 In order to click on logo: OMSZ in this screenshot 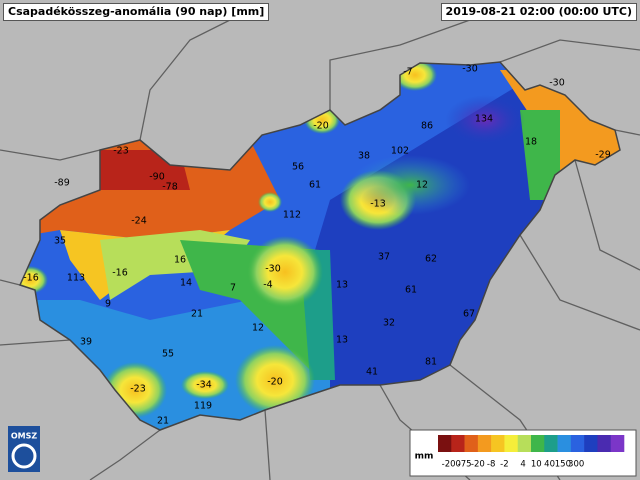, I will do `click(24, 449)`.